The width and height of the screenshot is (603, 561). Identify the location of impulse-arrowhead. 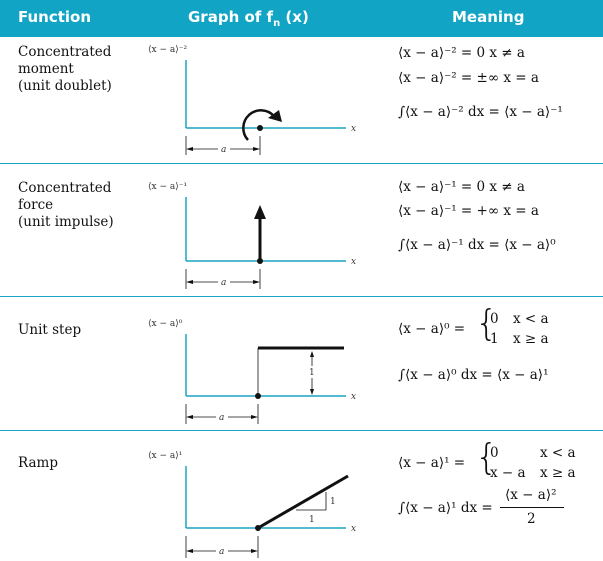
(260, 212).